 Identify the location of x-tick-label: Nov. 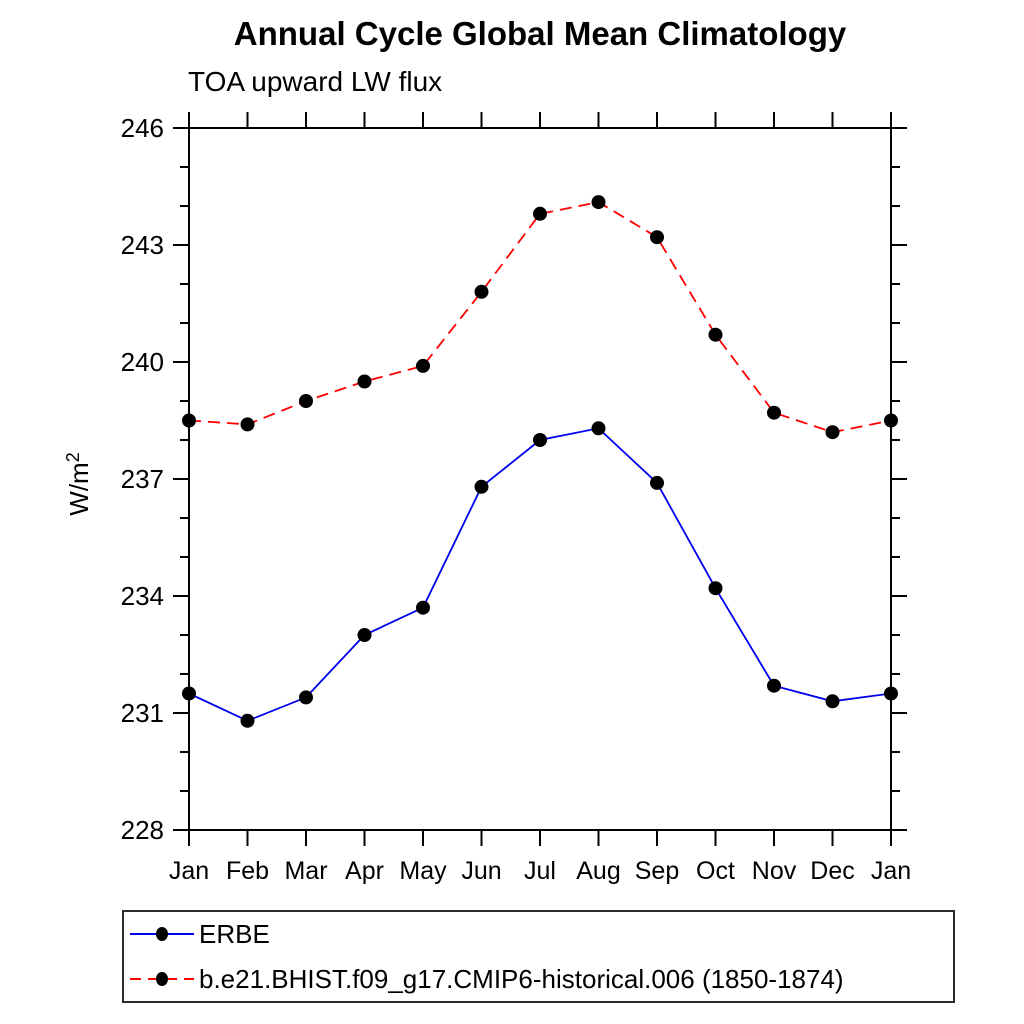
(774, 871).